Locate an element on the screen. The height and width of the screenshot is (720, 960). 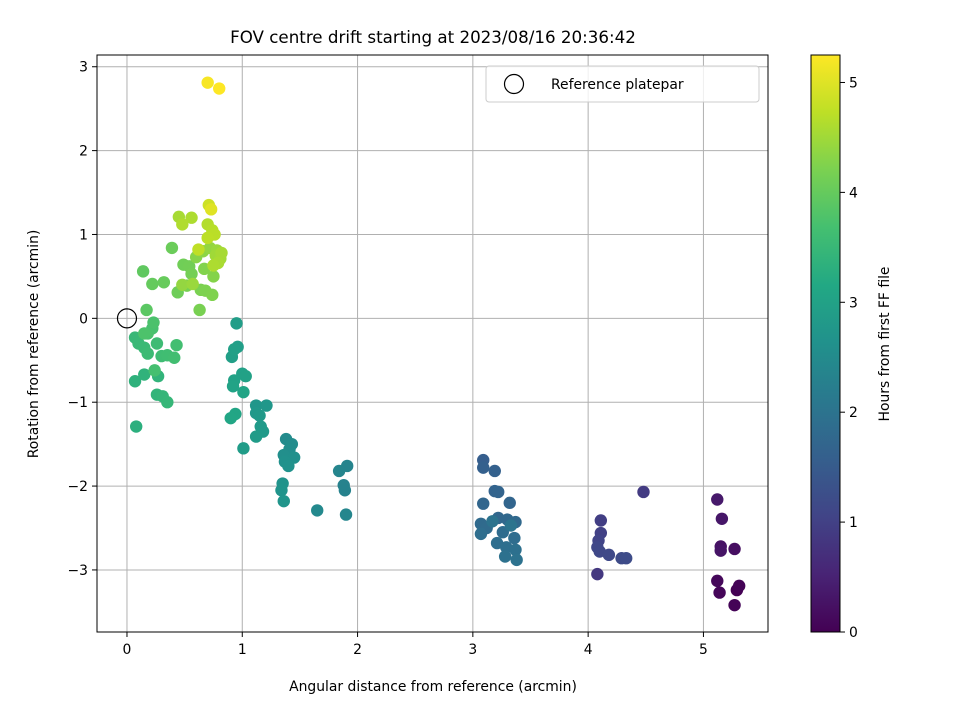
legend: Reference platepar is located at coordinates (622, 84).